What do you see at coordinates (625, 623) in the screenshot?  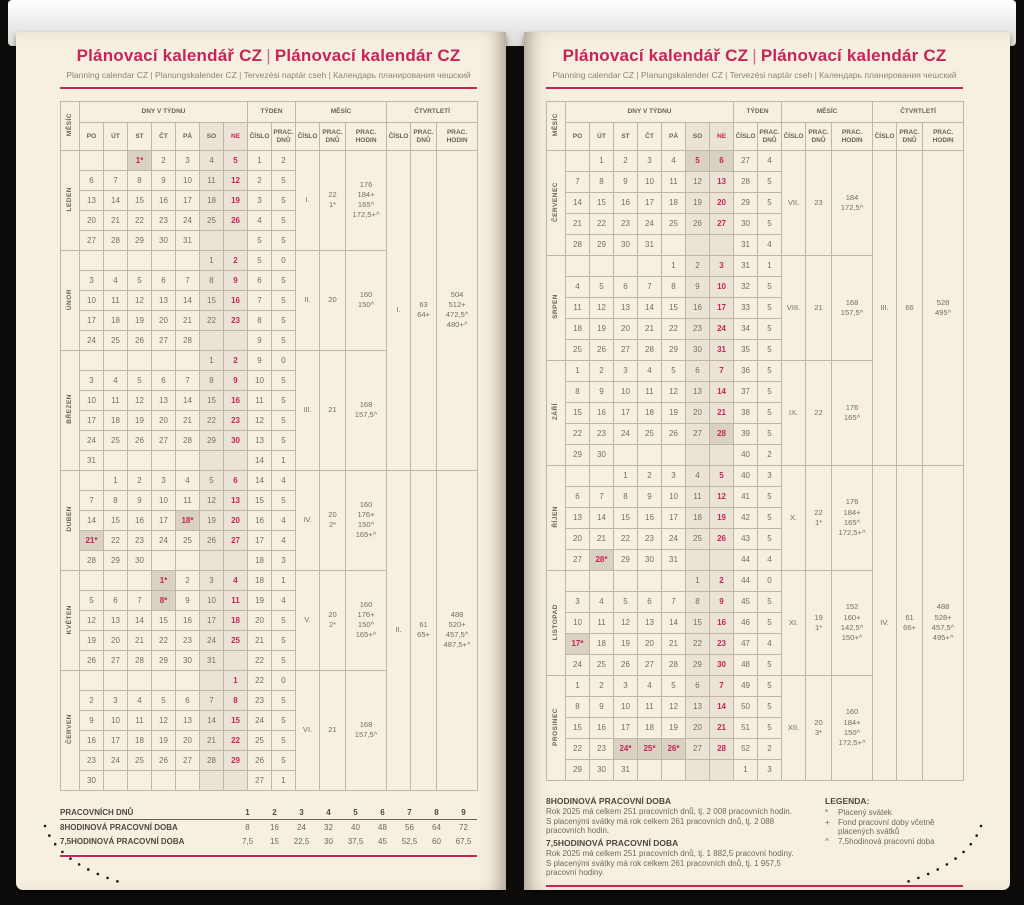 I see `day-cell: 12` at bounding box center [625, 623].